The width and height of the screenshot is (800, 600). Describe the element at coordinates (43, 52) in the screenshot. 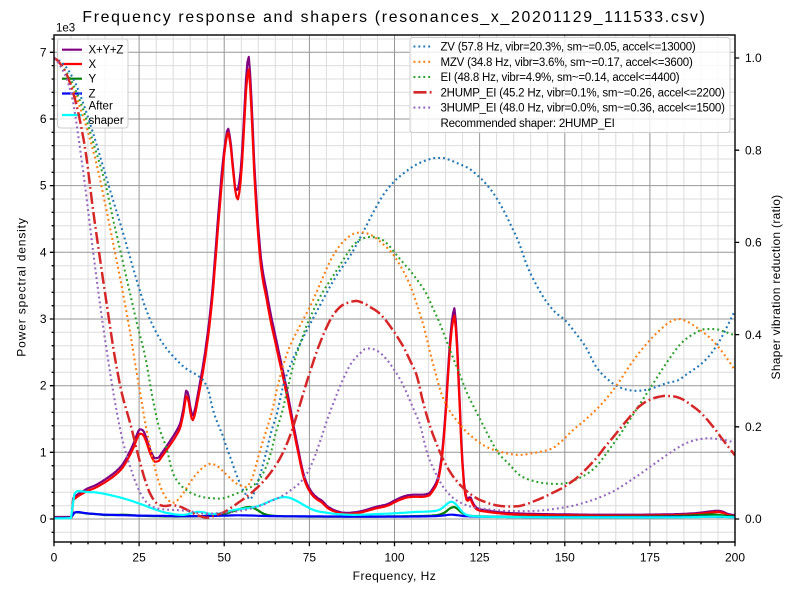

I see `svg-text: 7` at that location.